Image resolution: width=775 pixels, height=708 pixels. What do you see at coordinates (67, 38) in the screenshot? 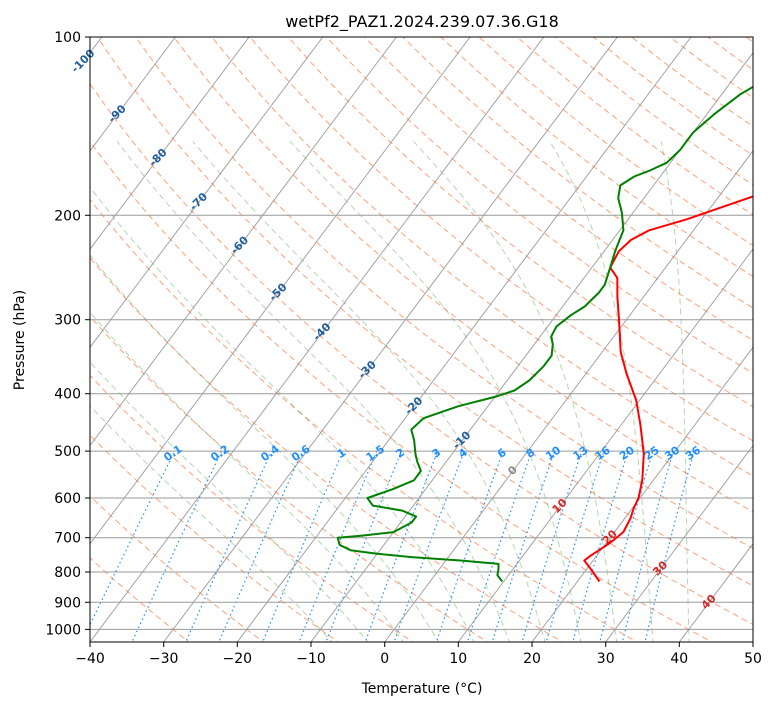
I see `y-tick-label: 100` at bounding box center [67, 38].